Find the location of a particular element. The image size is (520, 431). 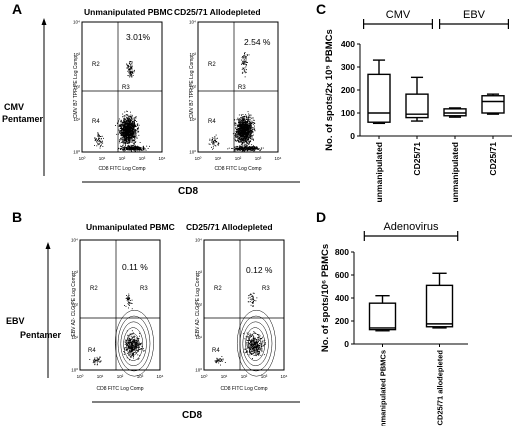

panel-b-plot-2-q-r2: R2 is located at coordinates (218, 289).